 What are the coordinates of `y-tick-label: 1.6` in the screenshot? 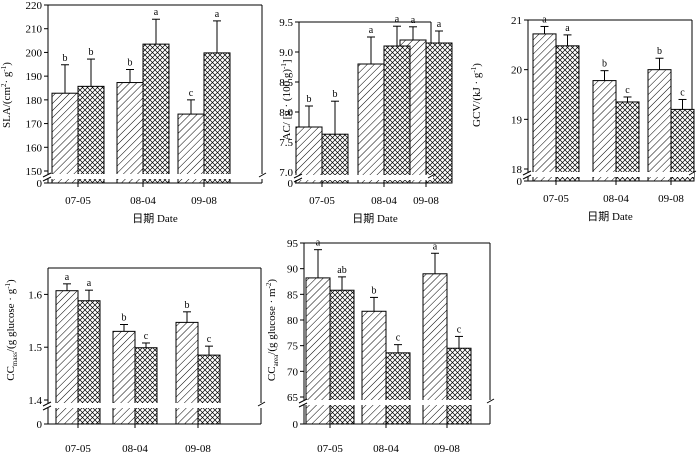 It's located at (35, 295).